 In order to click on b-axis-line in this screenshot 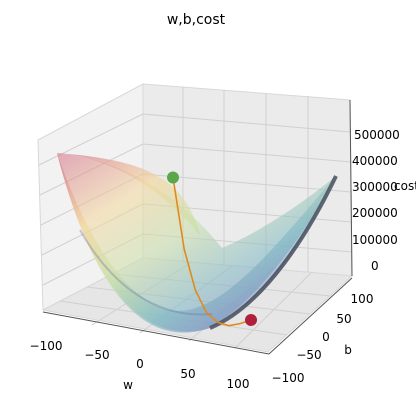, I will do `click(310, 316)`.